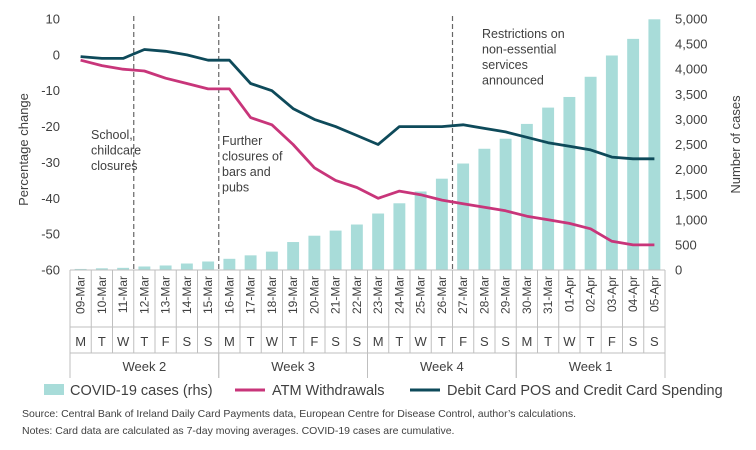  Describe the element at coordinates (585, 391) in the screenshot. I see `legend-label: Debit Card POS and Credit Card Spending` at that location.